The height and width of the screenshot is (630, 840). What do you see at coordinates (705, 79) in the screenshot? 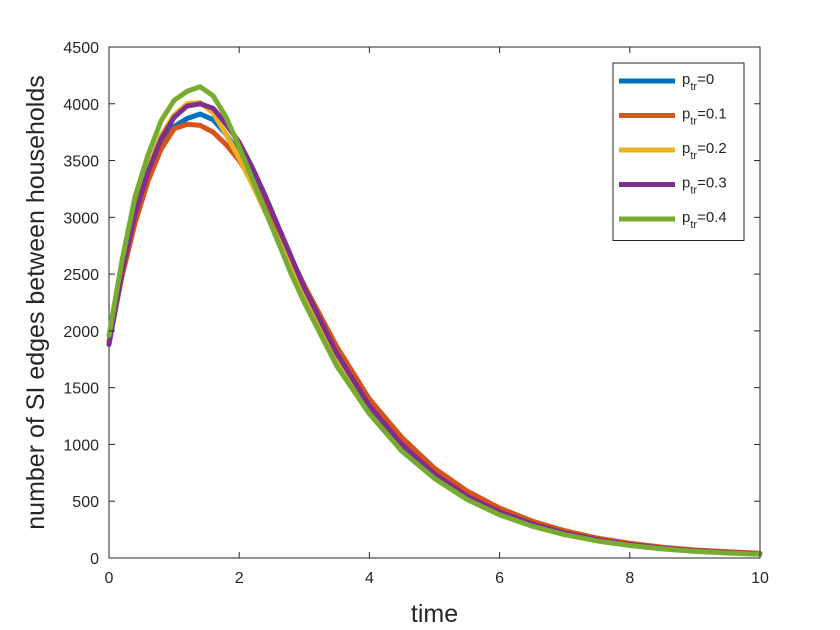
I see `legend-label-value: =0` at bounding box center [705, 79].